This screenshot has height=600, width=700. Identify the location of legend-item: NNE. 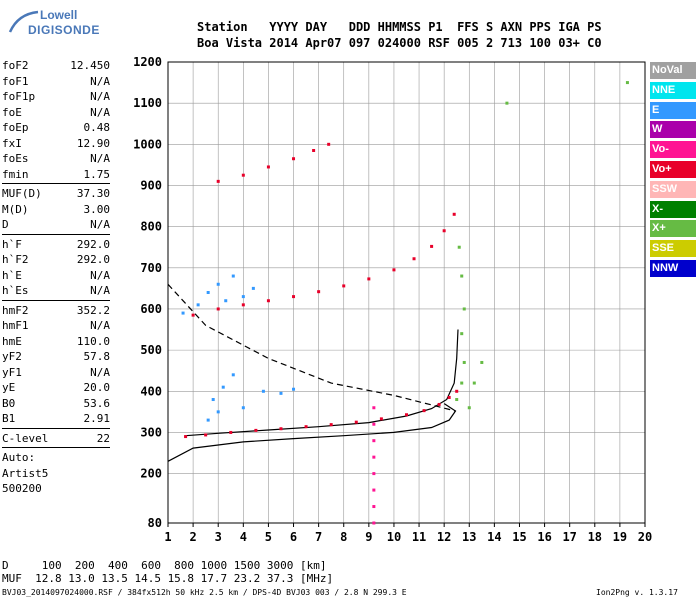
(673, 90).